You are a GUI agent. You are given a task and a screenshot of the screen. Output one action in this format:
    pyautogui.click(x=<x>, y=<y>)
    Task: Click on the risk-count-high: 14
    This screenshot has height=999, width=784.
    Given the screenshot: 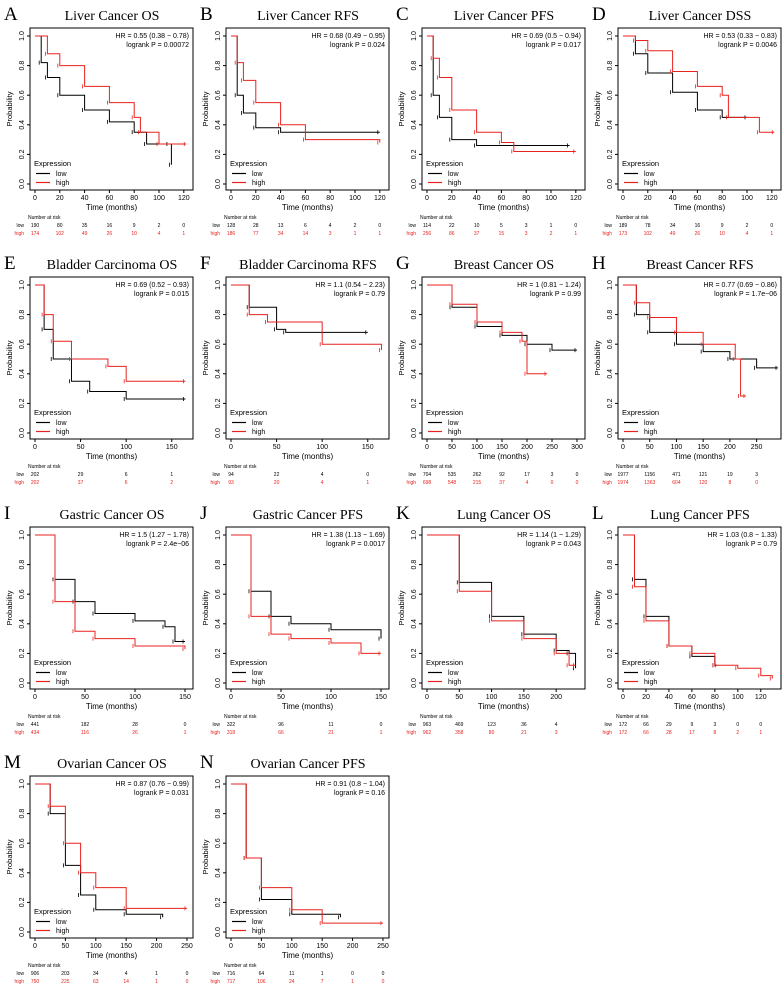 What is the action you would take?
    pyautogui.click(x=126, y=982)
    